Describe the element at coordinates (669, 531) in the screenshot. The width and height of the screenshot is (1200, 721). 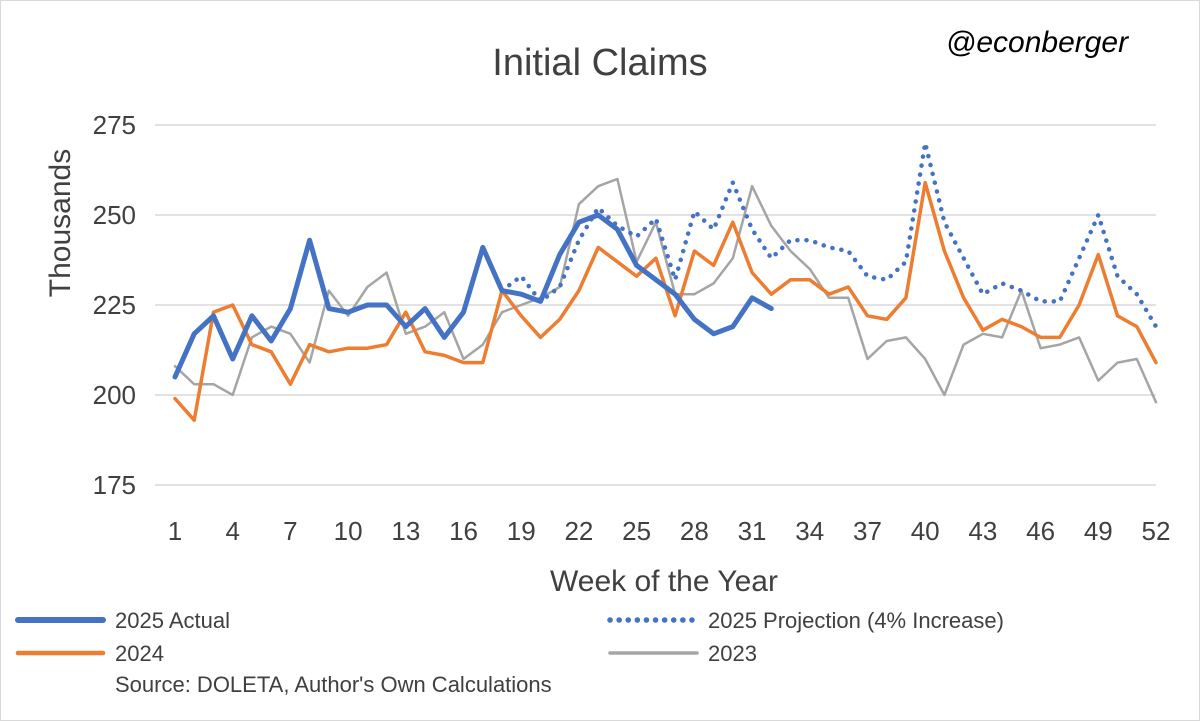
I see `x-axis-ticks: 1 4 7 10 13 16 19 22 25 28 31 34 37 40 43 46 49 52` at that location.